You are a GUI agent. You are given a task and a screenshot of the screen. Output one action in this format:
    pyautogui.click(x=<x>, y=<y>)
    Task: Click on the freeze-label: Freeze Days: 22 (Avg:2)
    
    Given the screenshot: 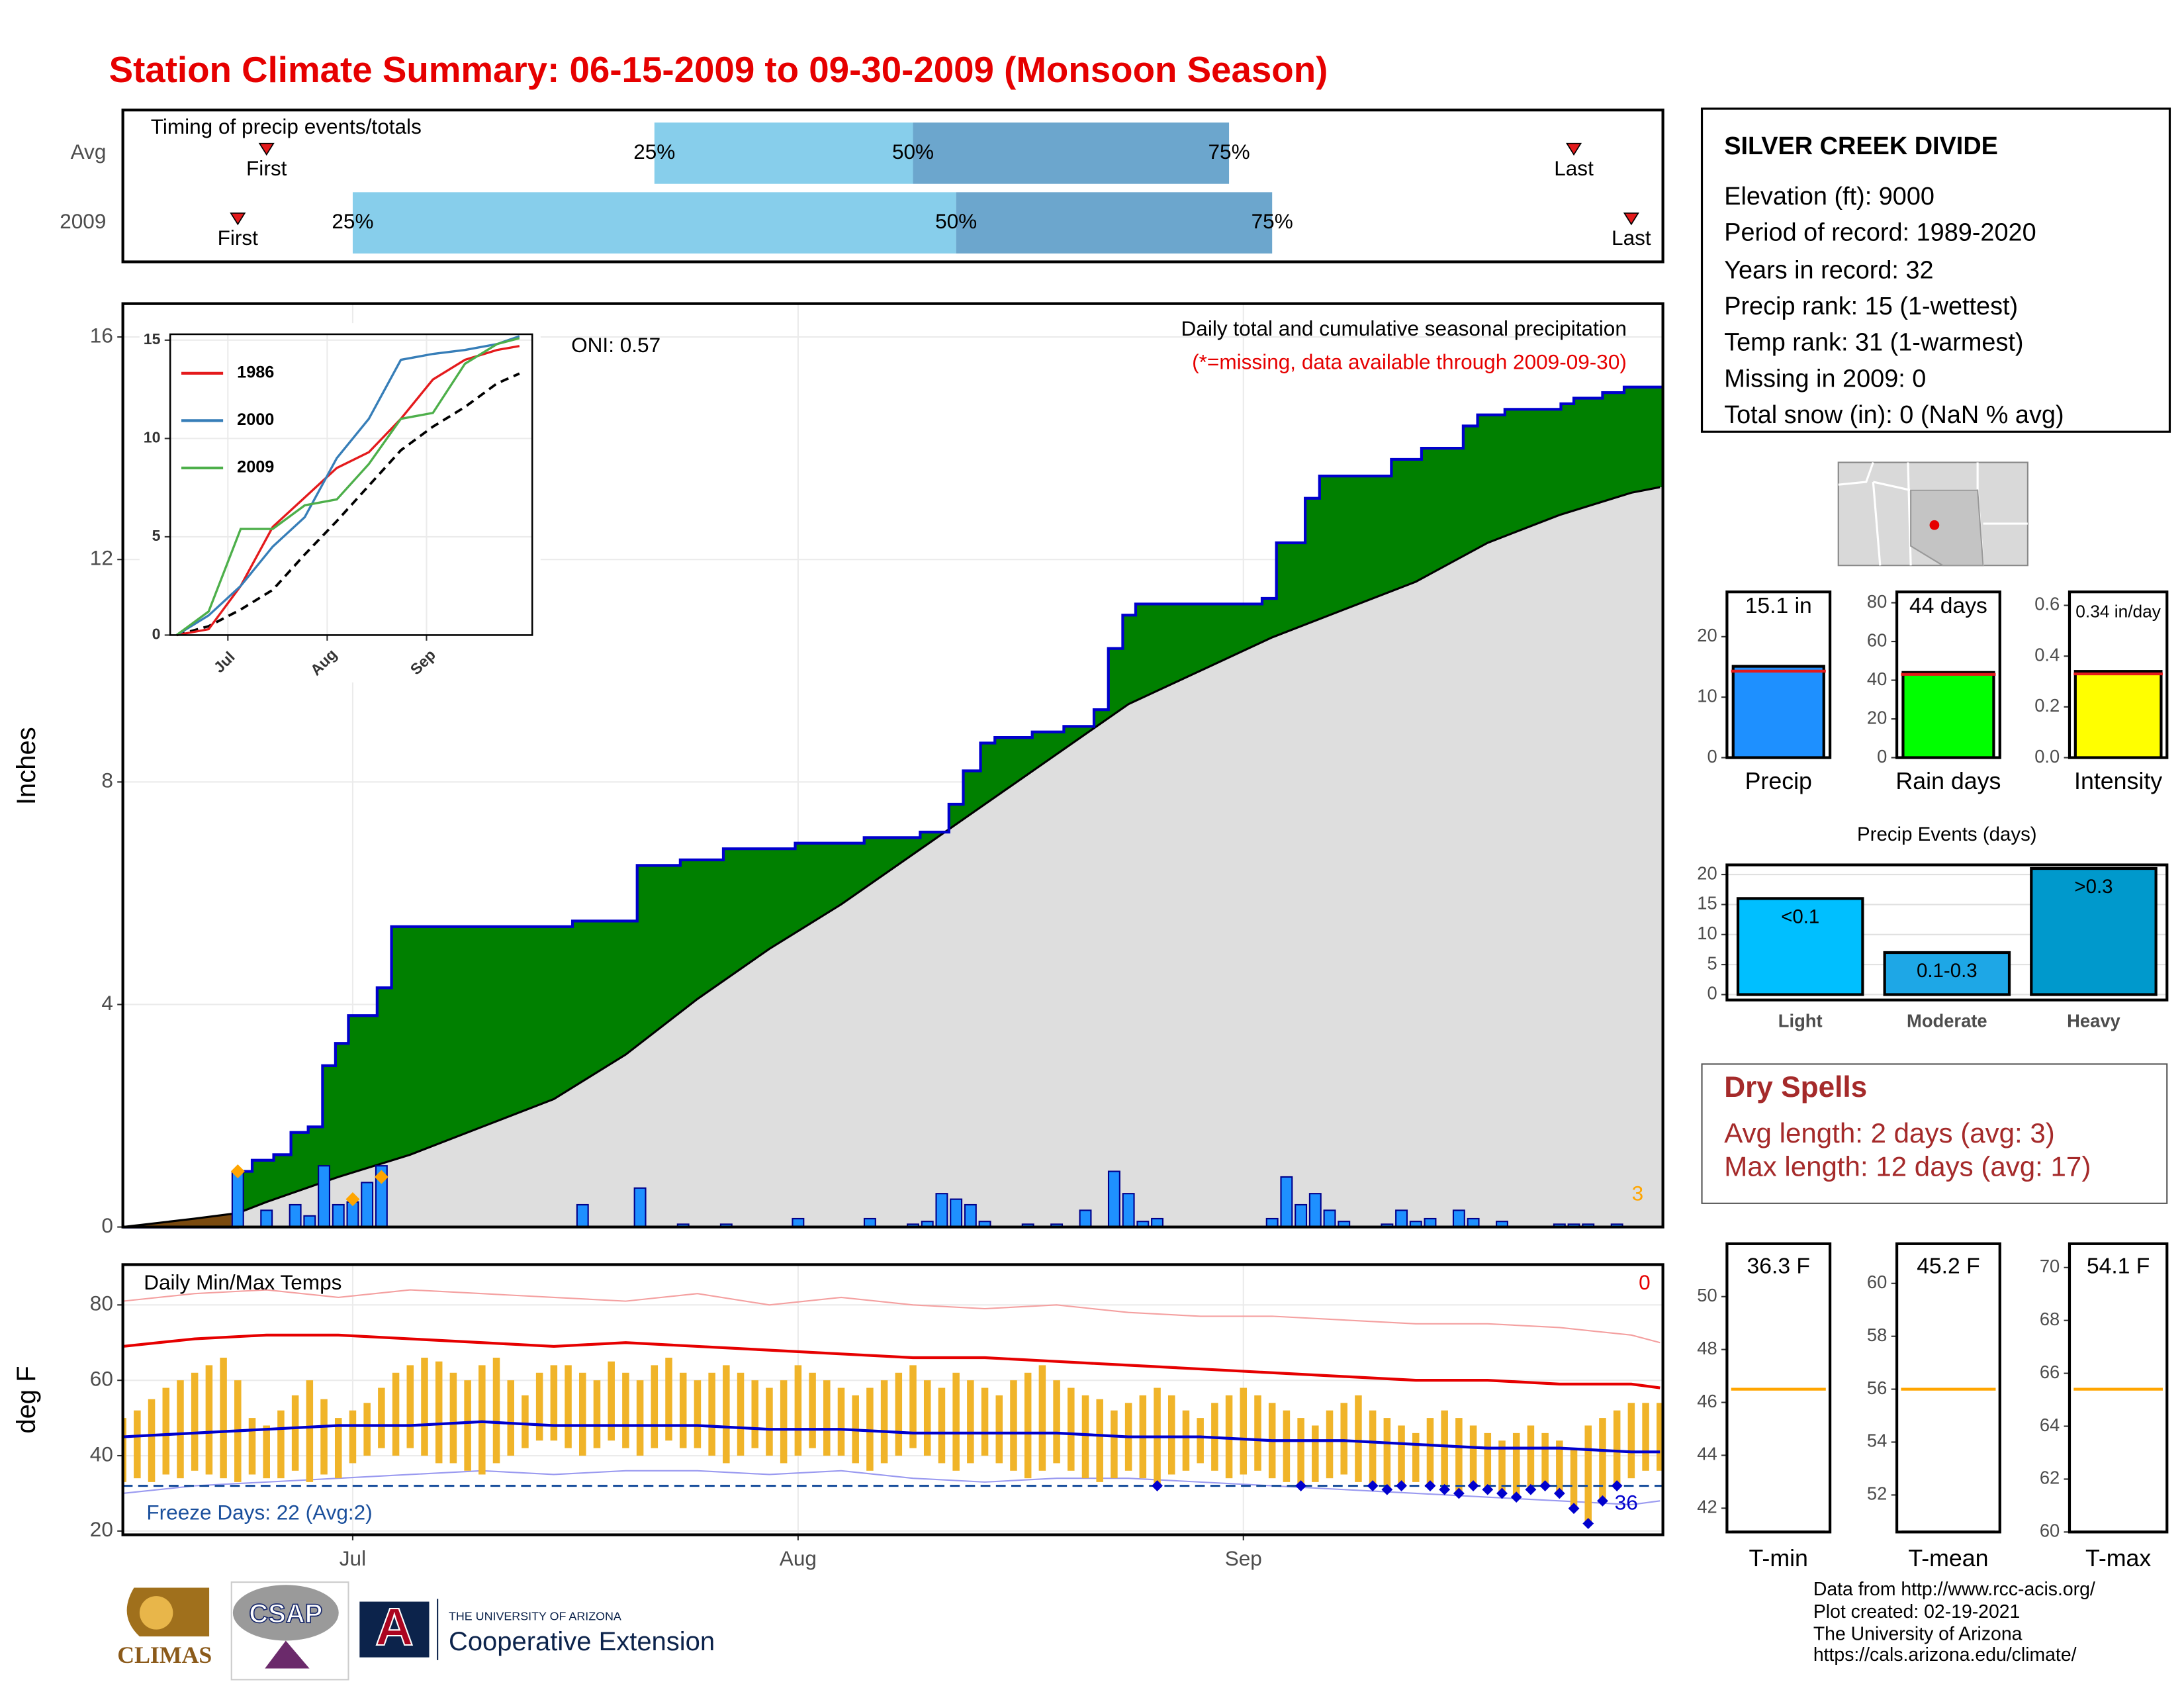 What is the action you would take?
    pyautogui.click(x=259, y=1512)
    